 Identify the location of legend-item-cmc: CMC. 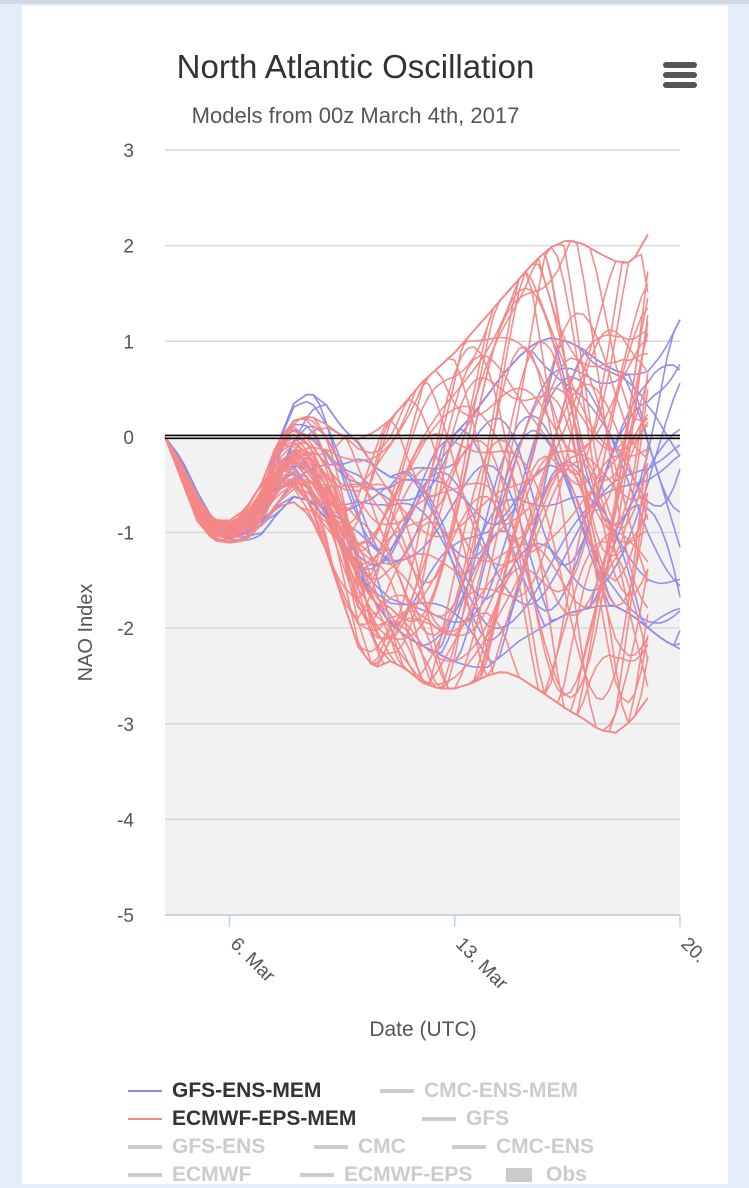
(360, 1147).